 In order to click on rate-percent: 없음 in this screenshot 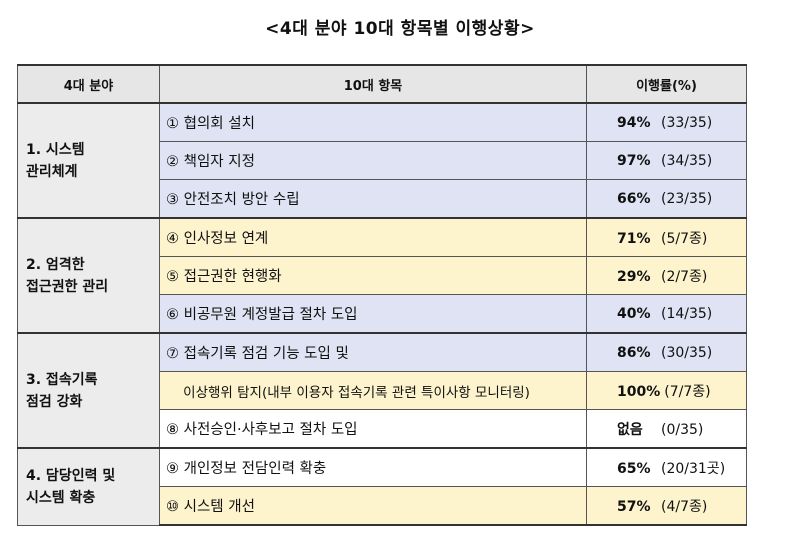, I will do `click(630, 429)`.